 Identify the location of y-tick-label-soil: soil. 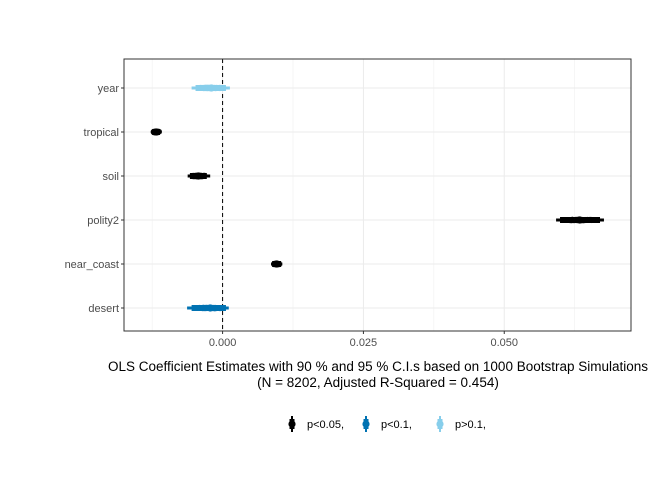
(110, 177).